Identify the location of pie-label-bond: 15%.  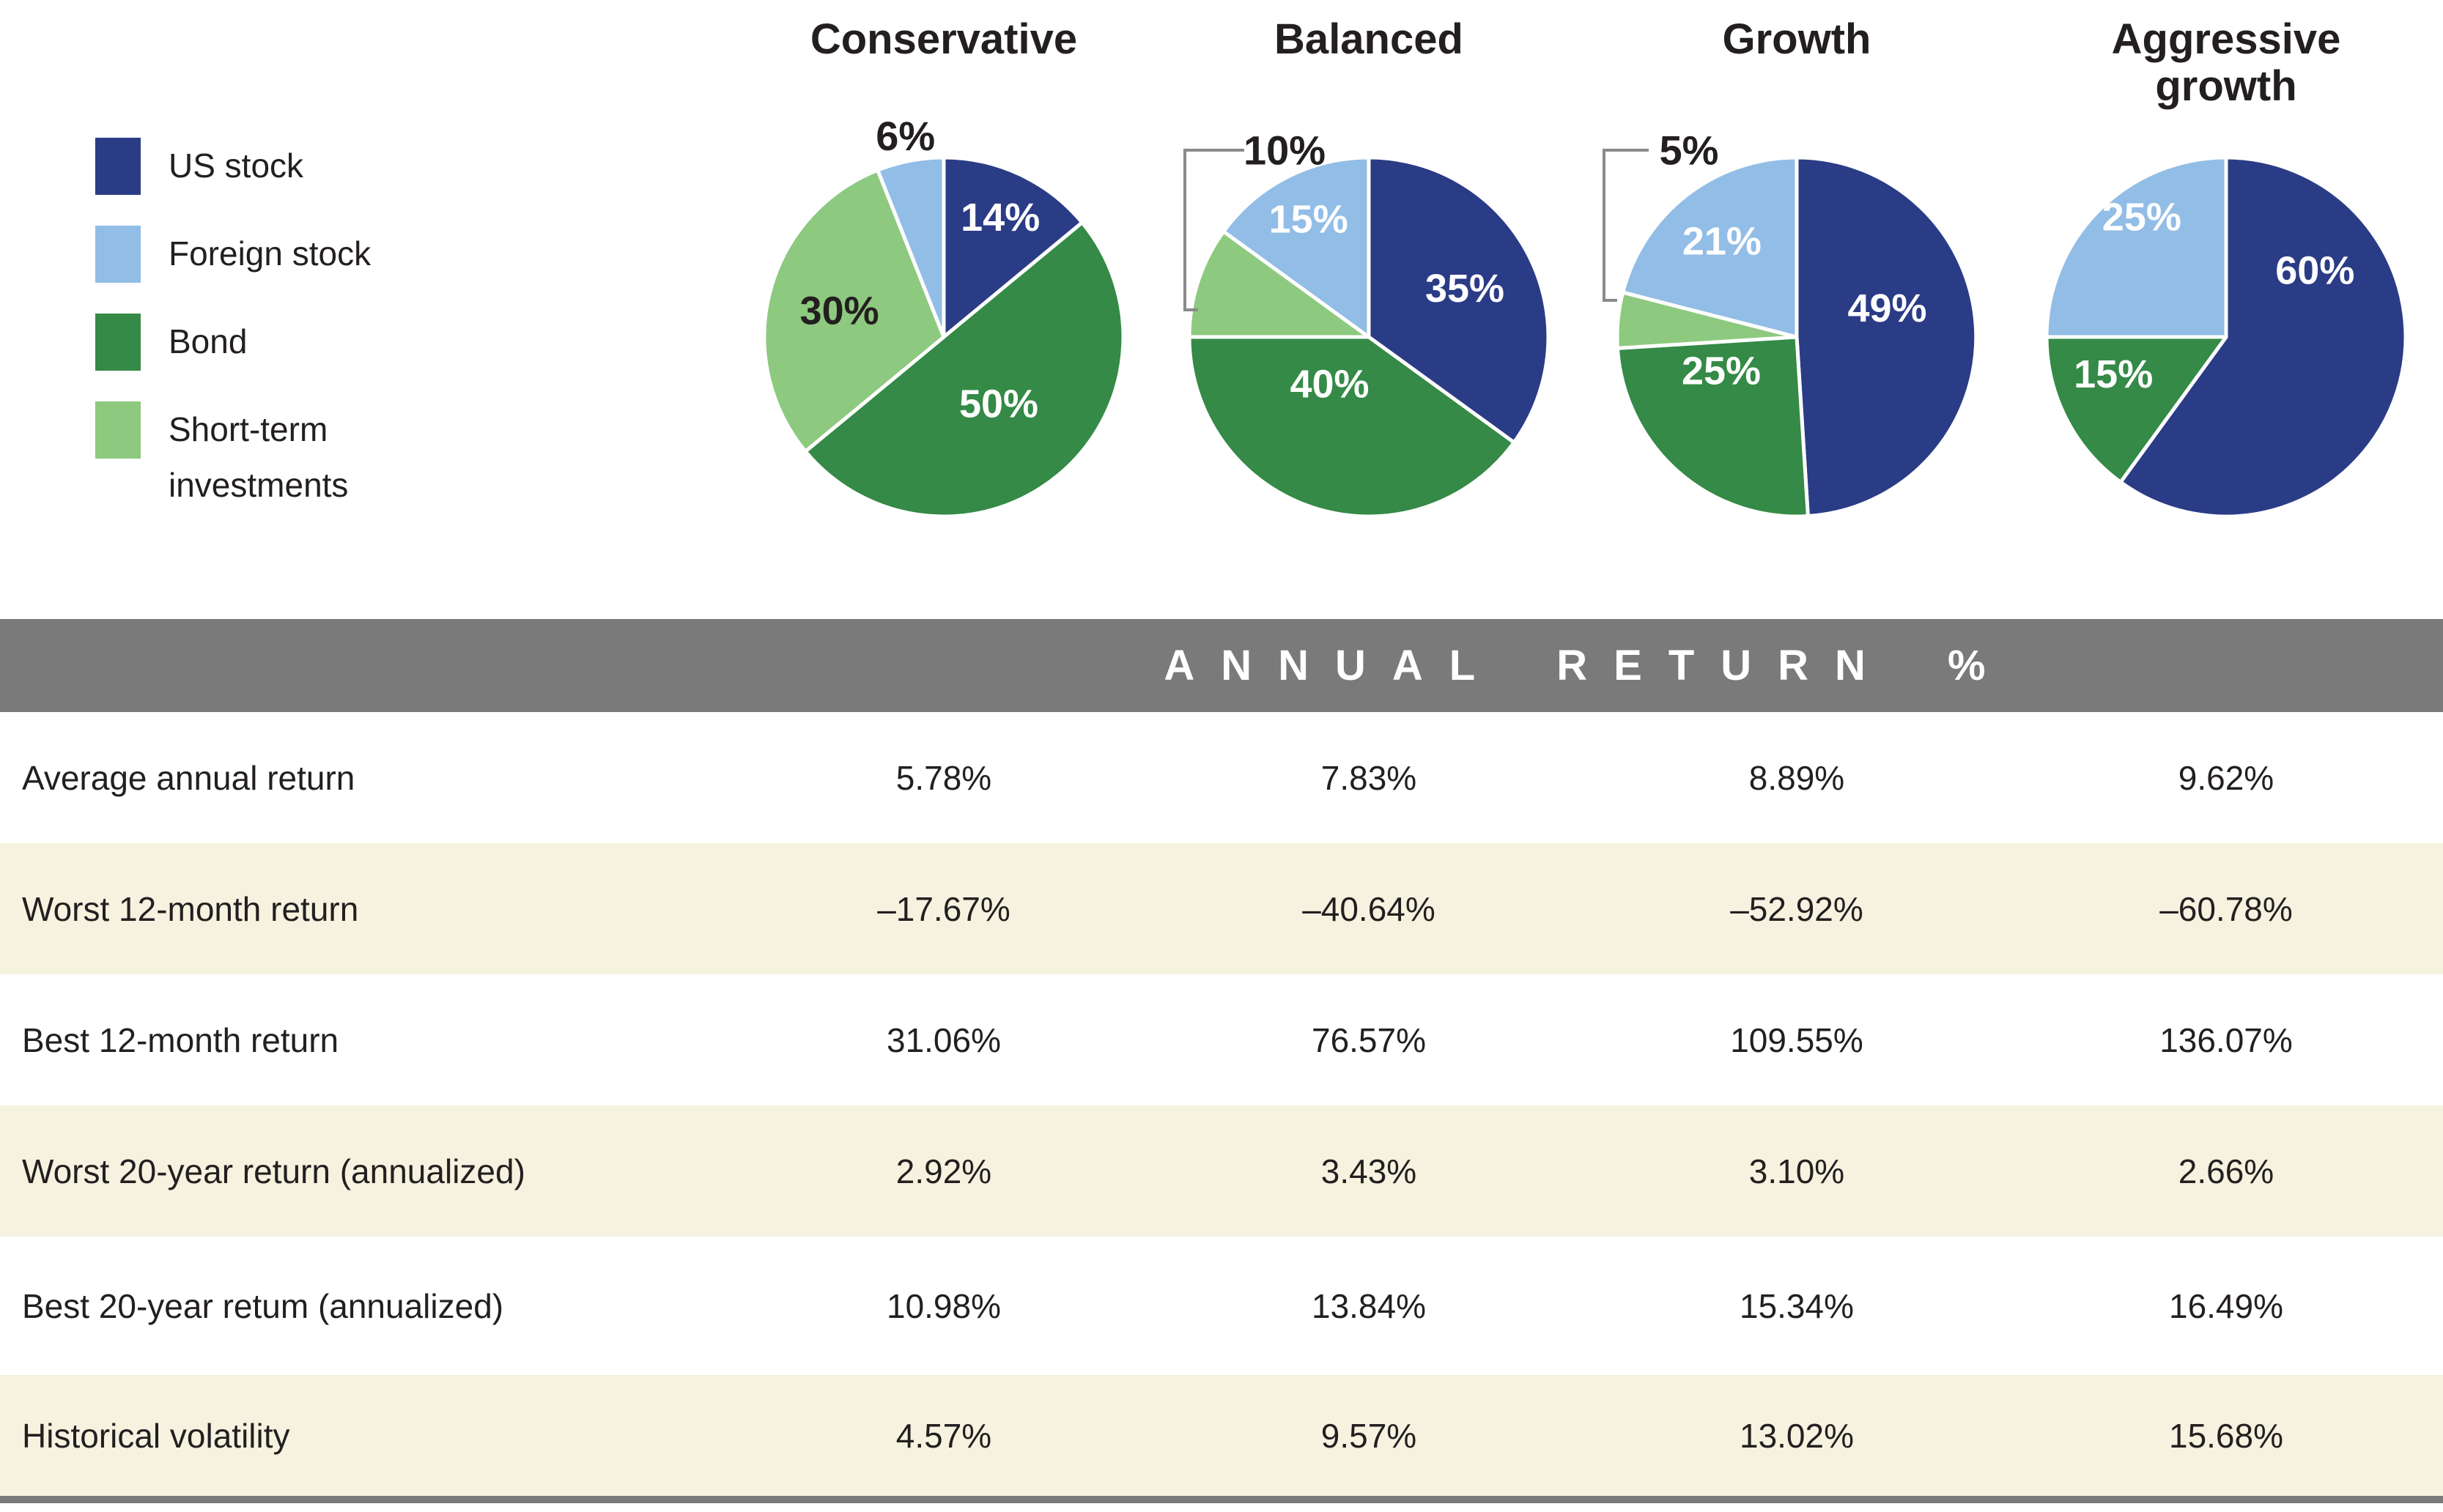
(2113, 374).